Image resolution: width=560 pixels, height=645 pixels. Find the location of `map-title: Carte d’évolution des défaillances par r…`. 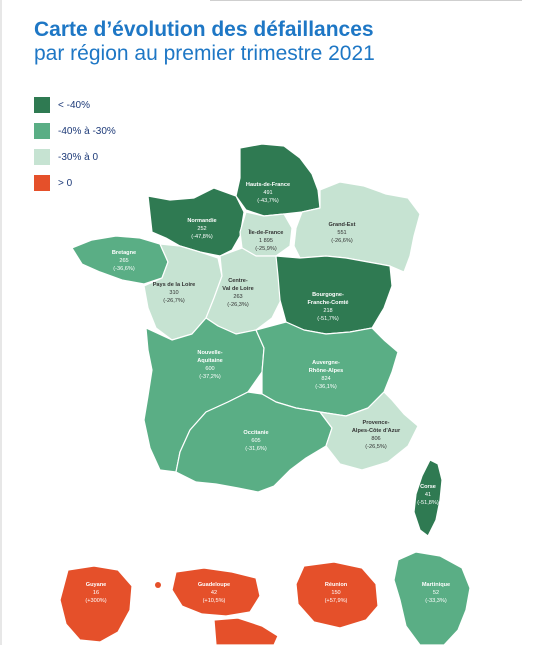

map-title: Carte d’évolution des défaillances par r… is located at coordinates (284, 42).